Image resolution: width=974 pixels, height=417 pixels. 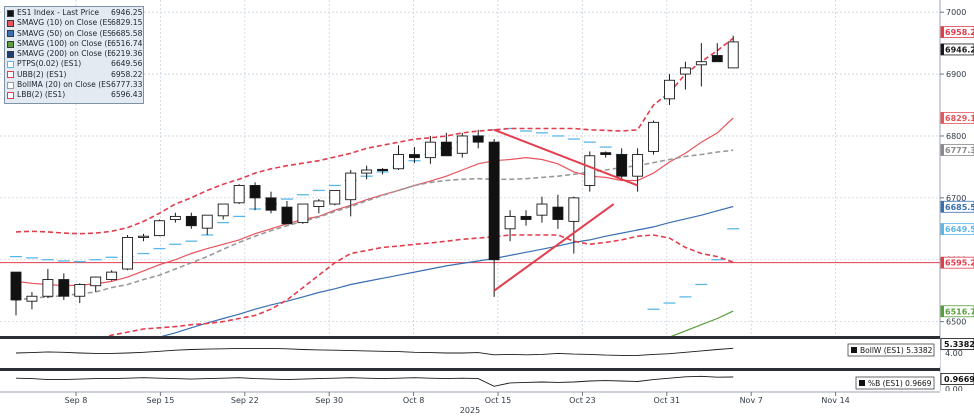 What do you see at coordinates (127, 85) in the screenshot?
I see `legend-value: 6777.33` at bounding box center [127, 85].